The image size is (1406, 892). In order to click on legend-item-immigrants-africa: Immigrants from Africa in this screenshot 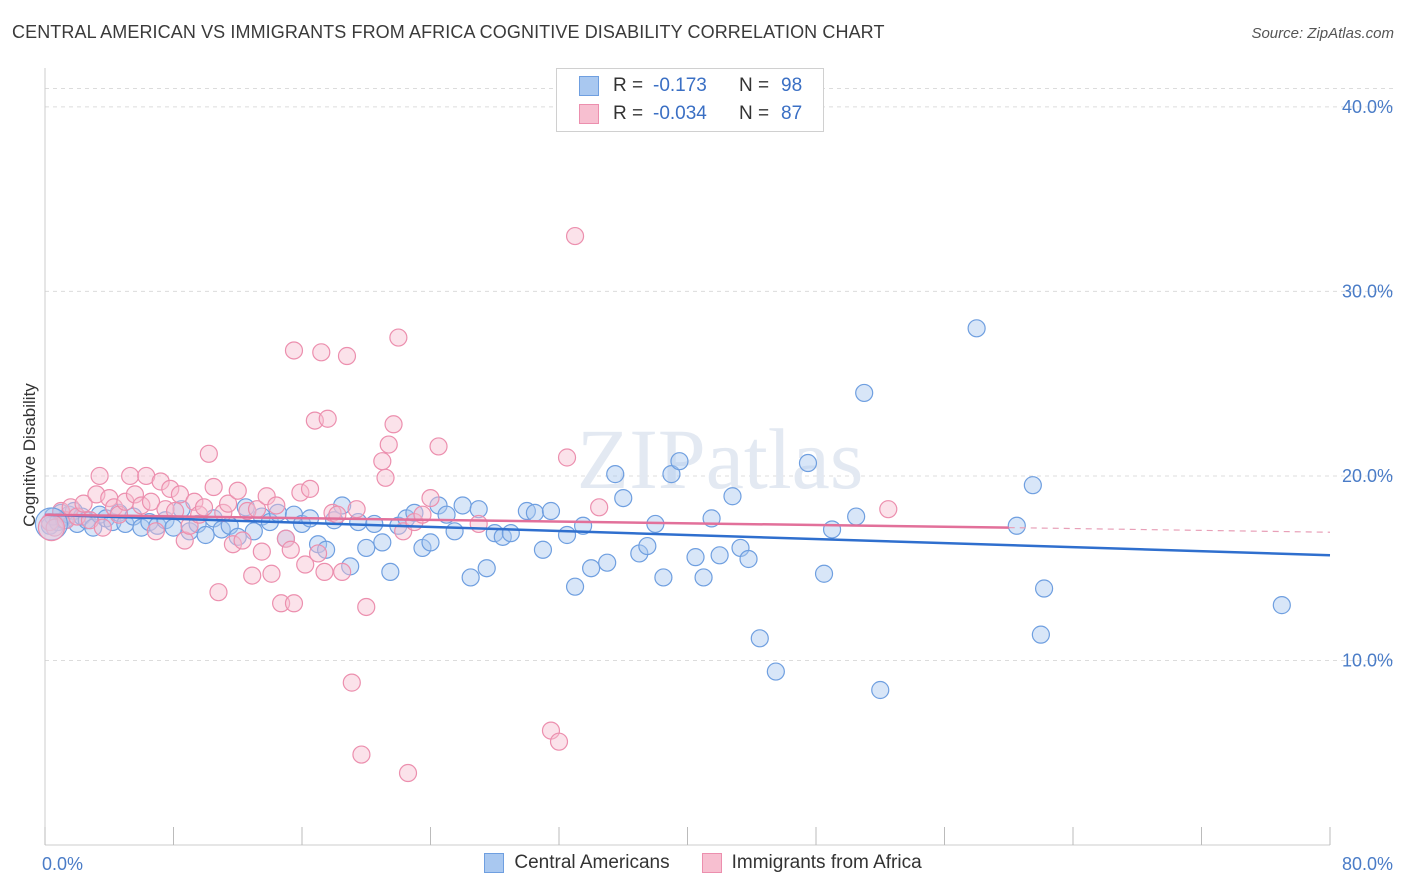, I will do `click(811, 863)`.